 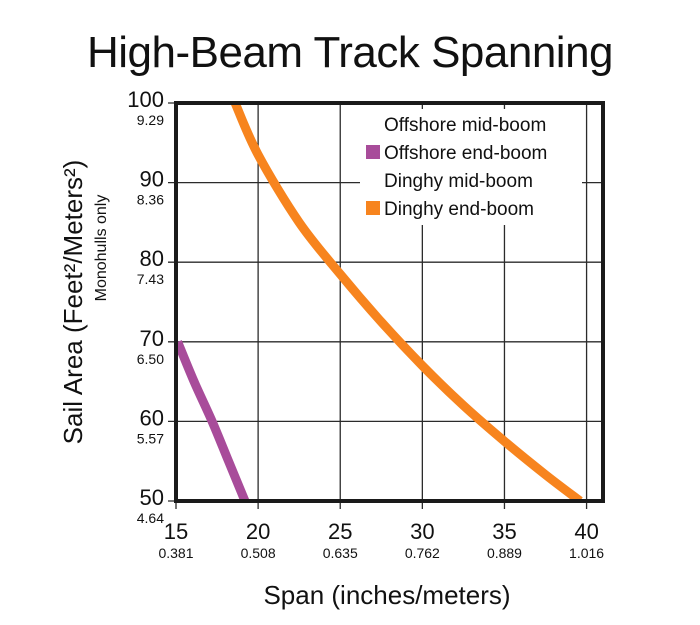 I want to click on x-tick-sublabel: 0.635, so click(x=340, y=553).